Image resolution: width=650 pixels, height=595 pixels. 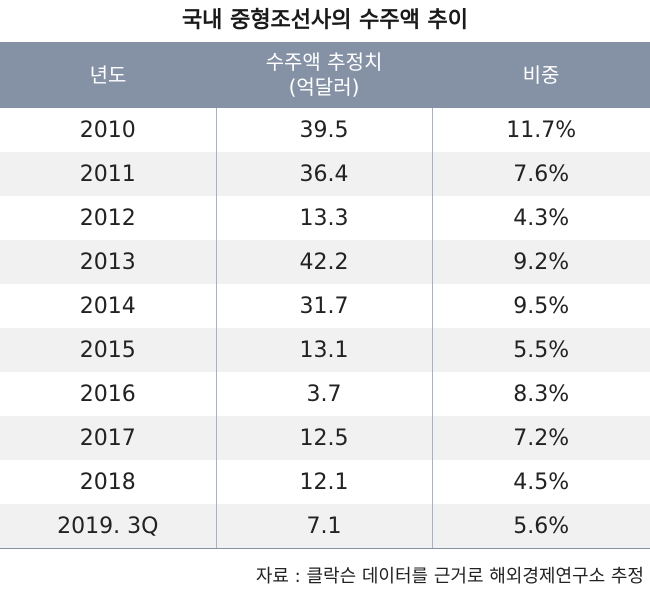 I want to click on cell-amount: 3.7, so click(x=323, y=394).